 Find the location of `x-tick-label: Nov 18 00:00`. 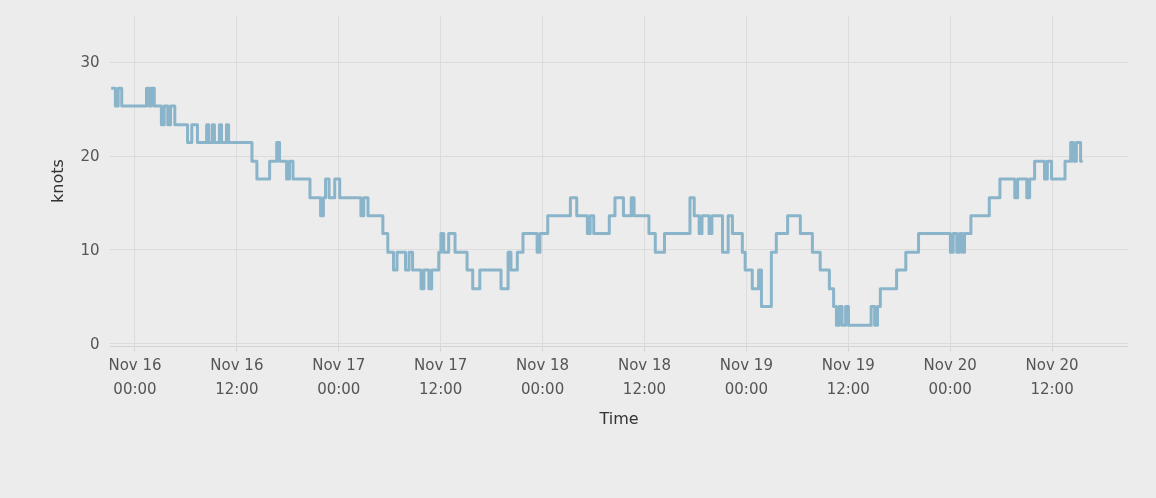

x-tick-label: Nov 18 00:00 is located at coordinates (543, 376).